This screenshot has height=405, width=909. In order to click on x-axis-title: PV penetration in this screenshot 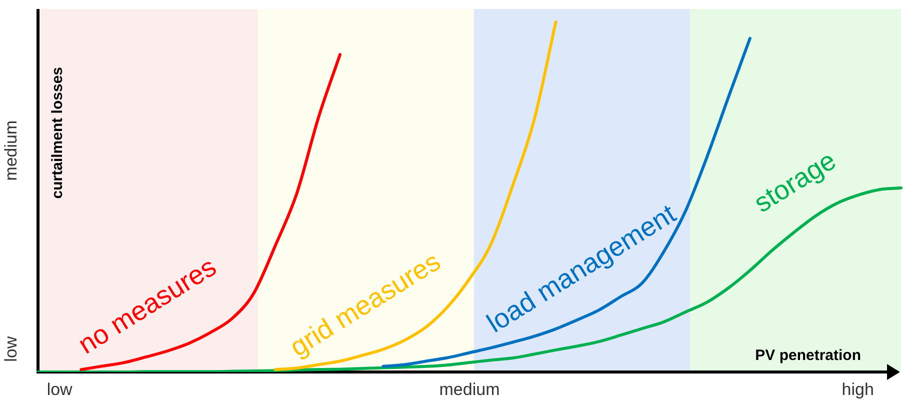, I will do `click(808, 355)`.